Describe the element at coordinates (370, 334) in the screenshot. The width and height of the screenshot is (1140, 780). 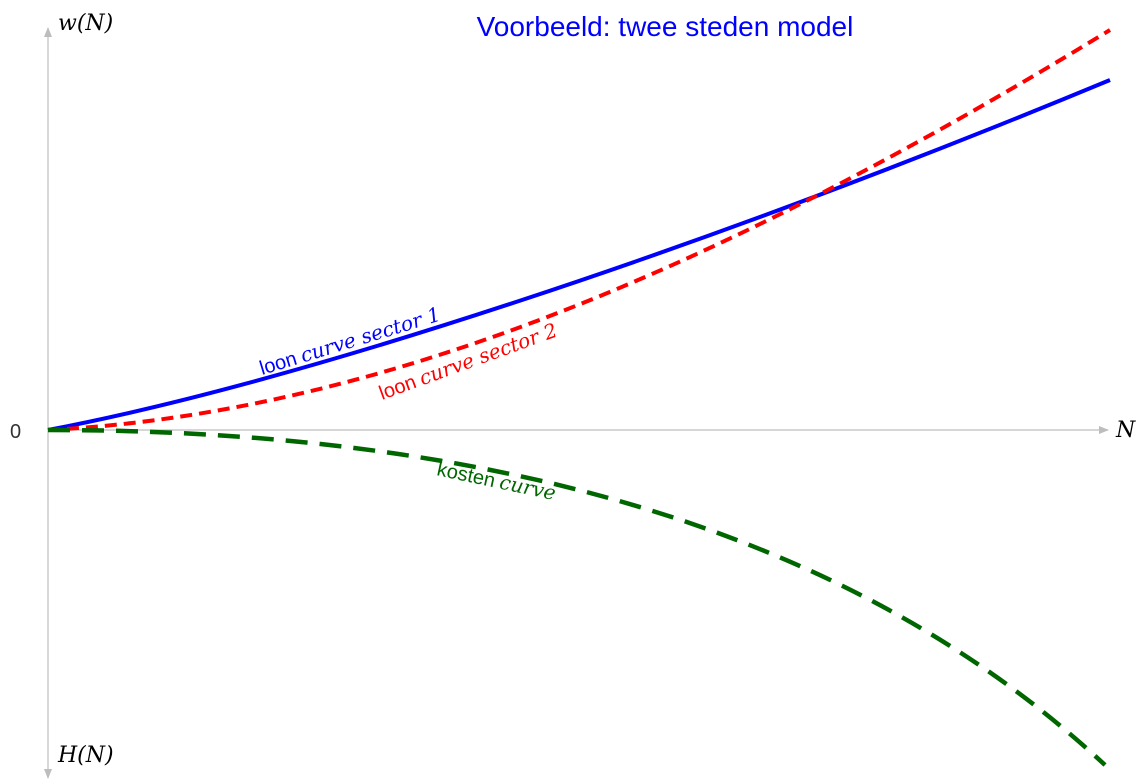
I see `curve-label-italic: curve sector 1` at that location.